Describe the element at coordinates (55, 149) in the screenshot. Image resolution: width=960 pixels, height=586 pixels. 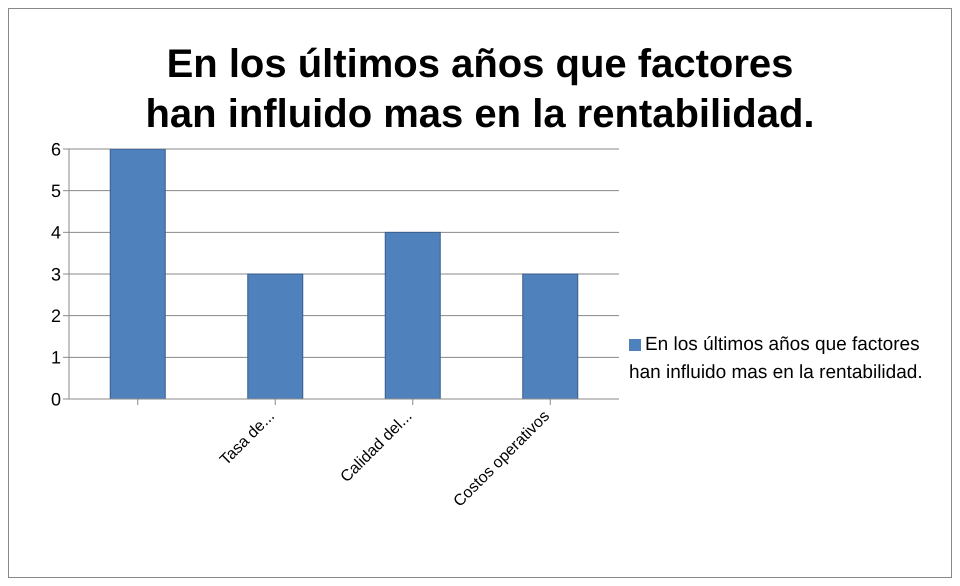
I see `y-tick-label: 6` at that location.